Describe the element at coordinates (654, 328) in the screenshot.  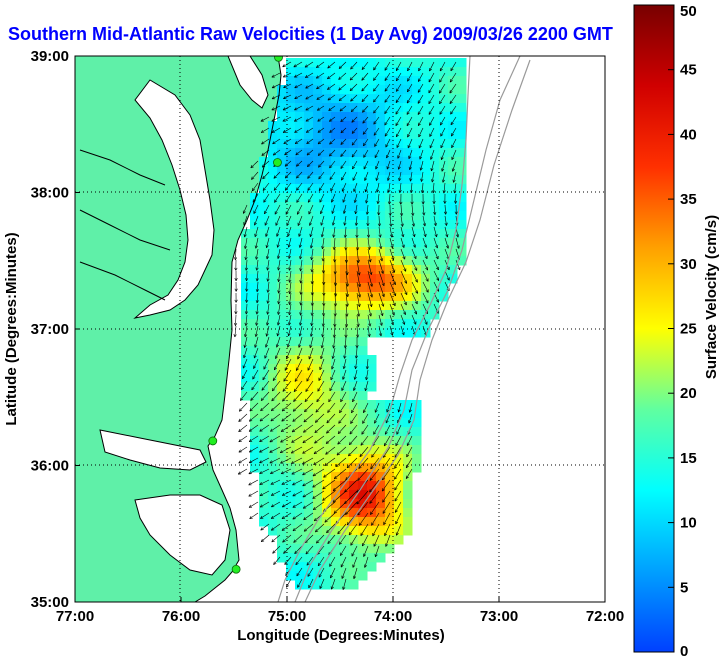
I see `colorbar` at that location.